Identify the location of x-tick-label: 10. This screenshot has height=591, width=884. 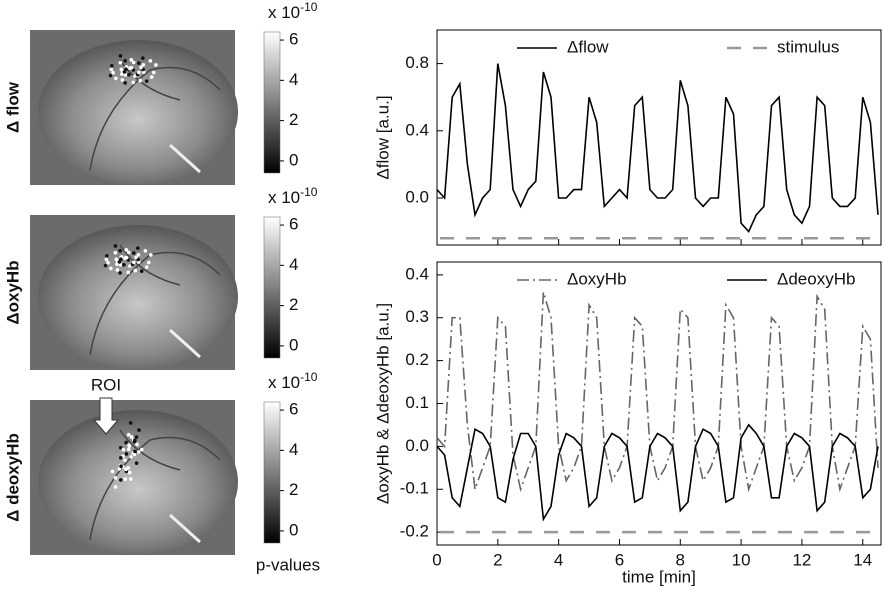
(741, 559).